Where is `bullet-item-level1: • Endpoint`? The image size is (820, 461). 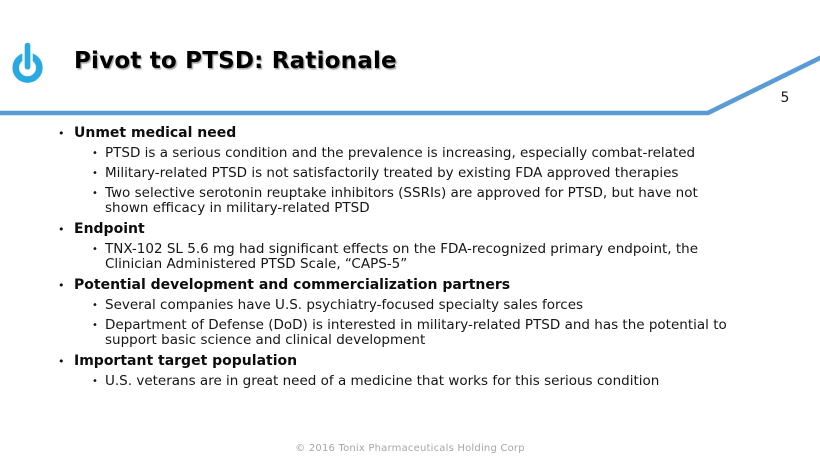 bullet-item-level1: • Endpoint is located at coordinates (433, 229).